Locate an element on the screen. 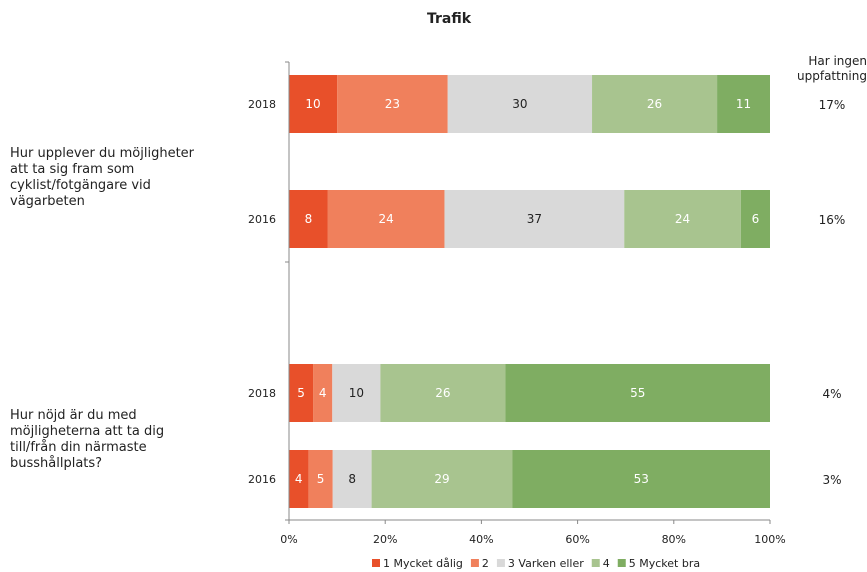  x-tick-label: 80% is located at coordinates (674, 539).